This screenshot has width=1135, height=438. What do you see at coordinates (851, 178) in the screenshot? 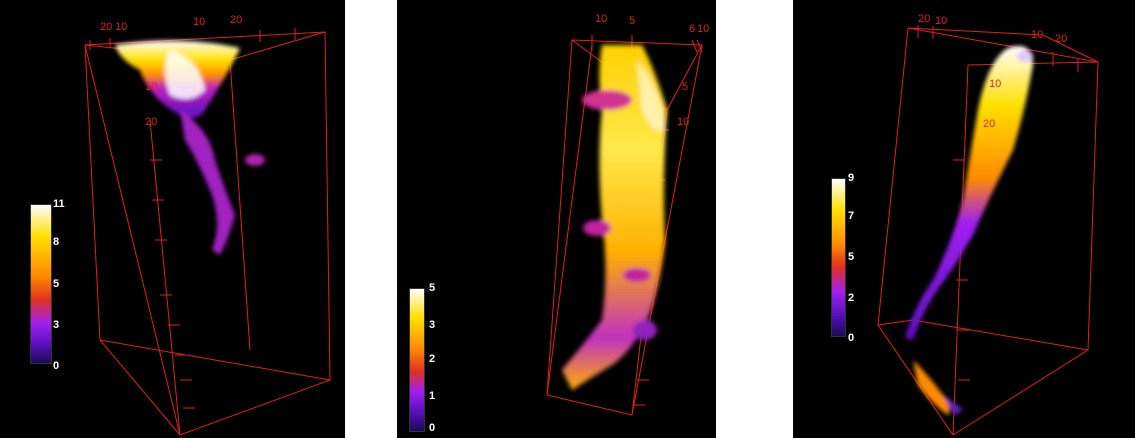
I see `colorbar-tick: 9` at bounding box center [851, 178].